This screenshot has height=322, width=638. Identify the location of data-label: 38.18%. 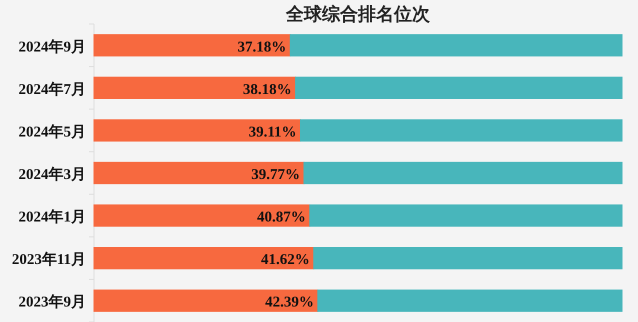
(267, 90).